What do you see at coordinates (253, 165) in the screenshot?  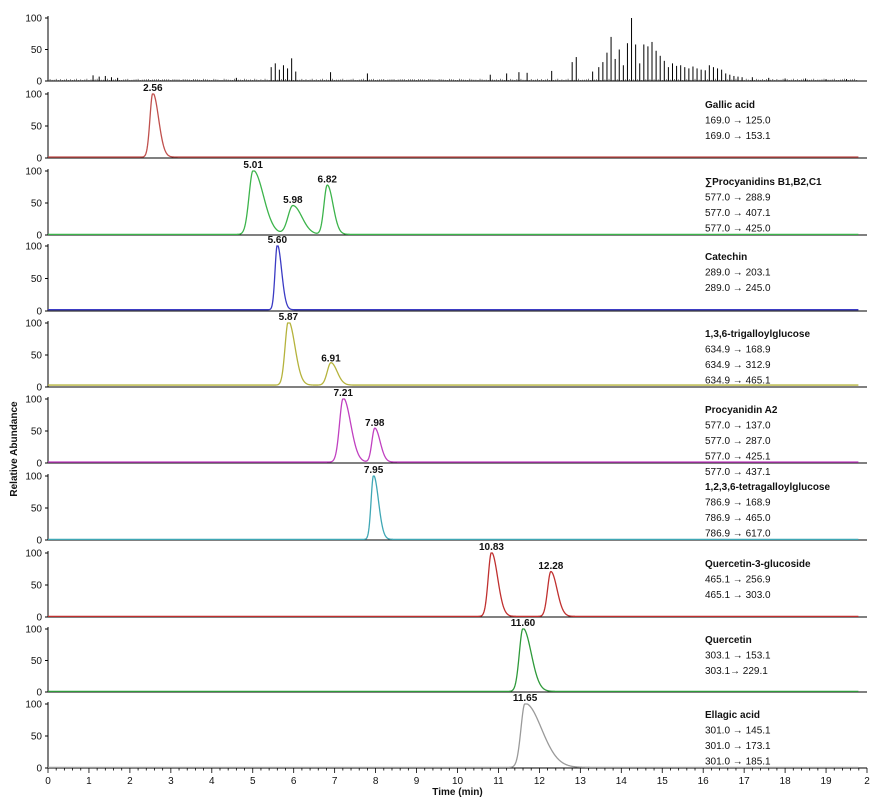 I see `peak-label: 5.01` at bounding box center [253, 165].